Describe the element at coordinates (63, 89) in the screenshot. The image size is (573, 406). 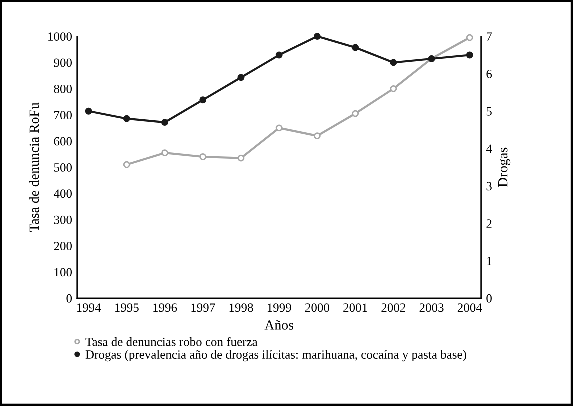
I see `y-tick-label: 800` at that location.